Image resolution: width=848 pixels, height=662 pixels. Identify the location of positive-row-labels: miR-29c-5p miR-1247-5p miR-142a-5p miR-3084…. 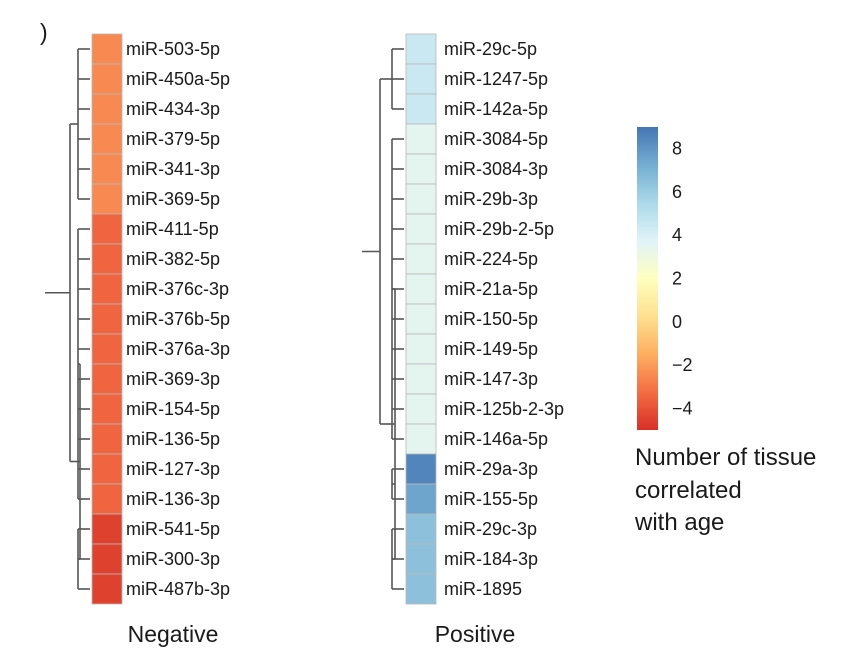
(504, 319).